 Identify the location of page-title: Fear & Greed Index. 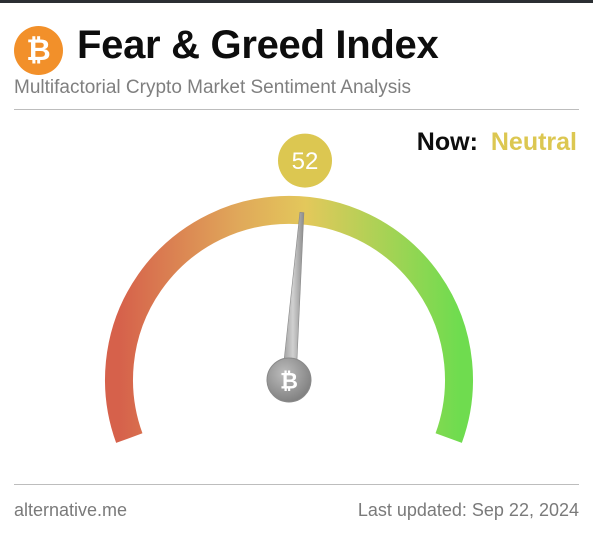
(258, 45).